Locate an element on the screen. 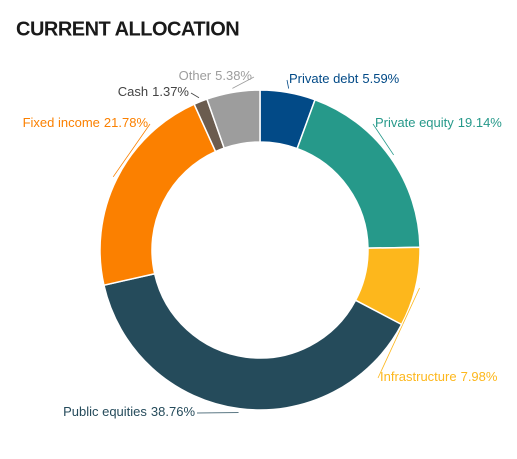 The height and width of the screenshot is (459, 517). slice-name: Private equity is located at coordinates (414, 122).